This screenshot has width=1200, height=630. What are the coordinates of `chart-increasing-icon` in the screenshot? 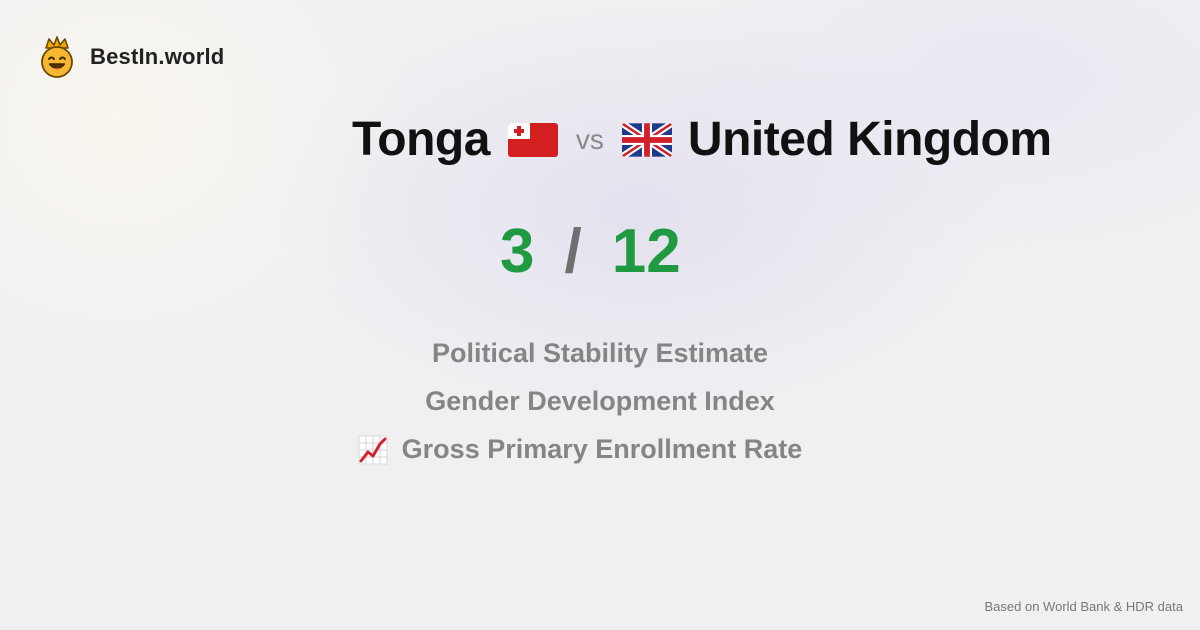 It's located at (373, 449).